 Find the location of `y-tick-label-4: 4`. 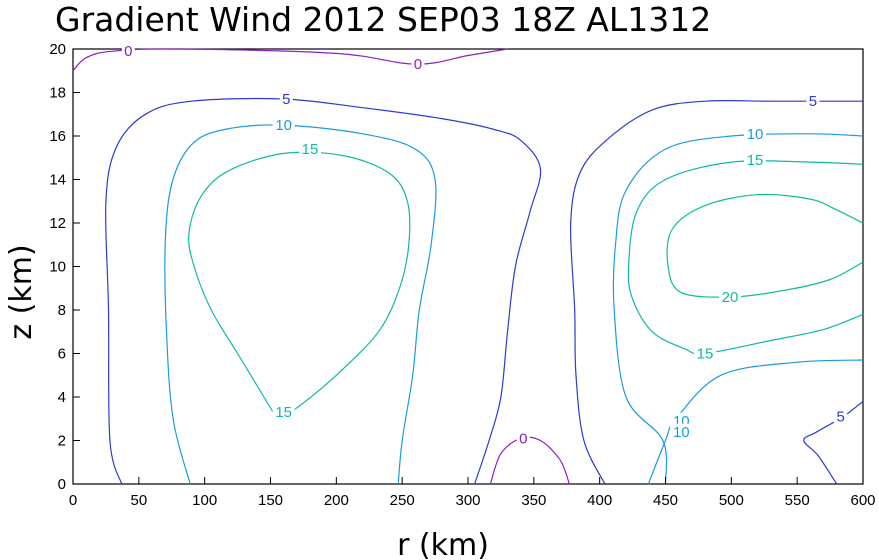

y-tick-label-4: 4 is located at coordinates (62, 397).